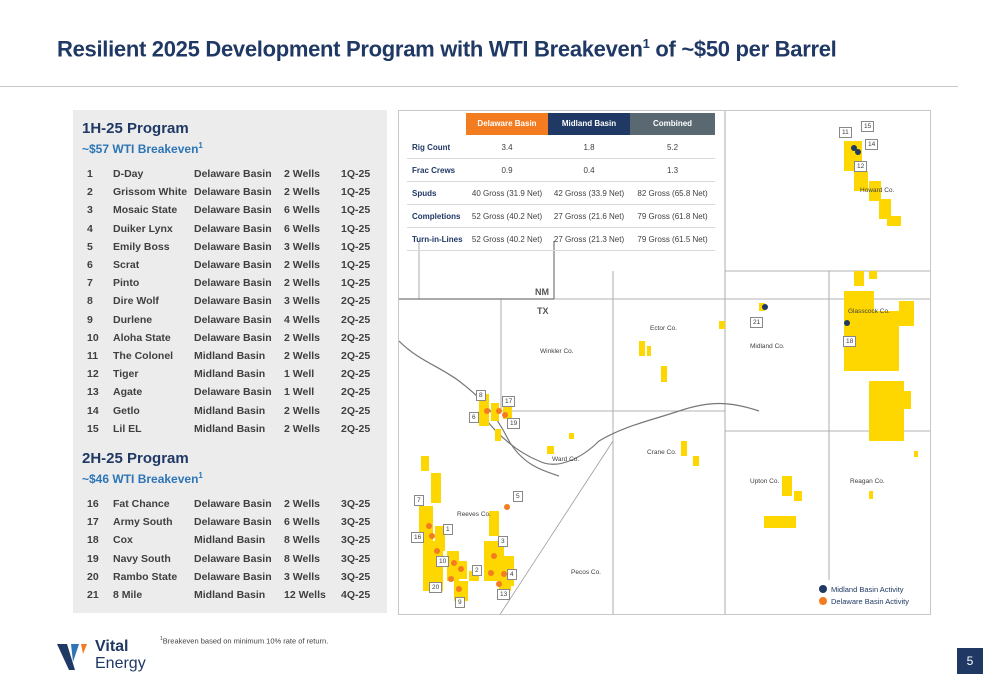 This screenshot has height=685, width=1000. Describe the element at coordinates (757, 322) in the screenshot. I see `map-badge: 21` at that location.